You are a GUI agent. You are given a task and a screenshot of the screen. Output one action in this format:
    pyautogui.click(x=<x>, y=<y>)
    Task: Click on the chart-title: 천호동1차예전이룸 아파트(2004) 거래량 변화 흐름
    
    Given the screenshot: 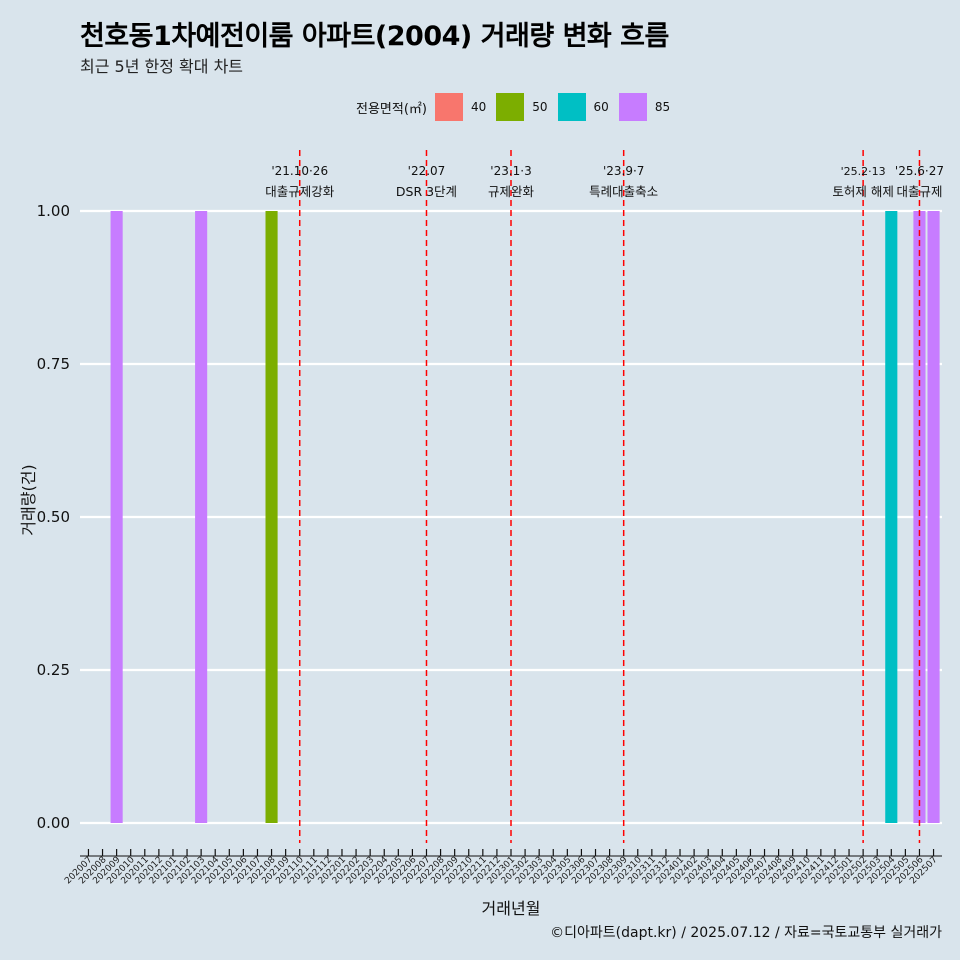 What is the action you would take?
    pyautogui.click(x=374, y=36)
    